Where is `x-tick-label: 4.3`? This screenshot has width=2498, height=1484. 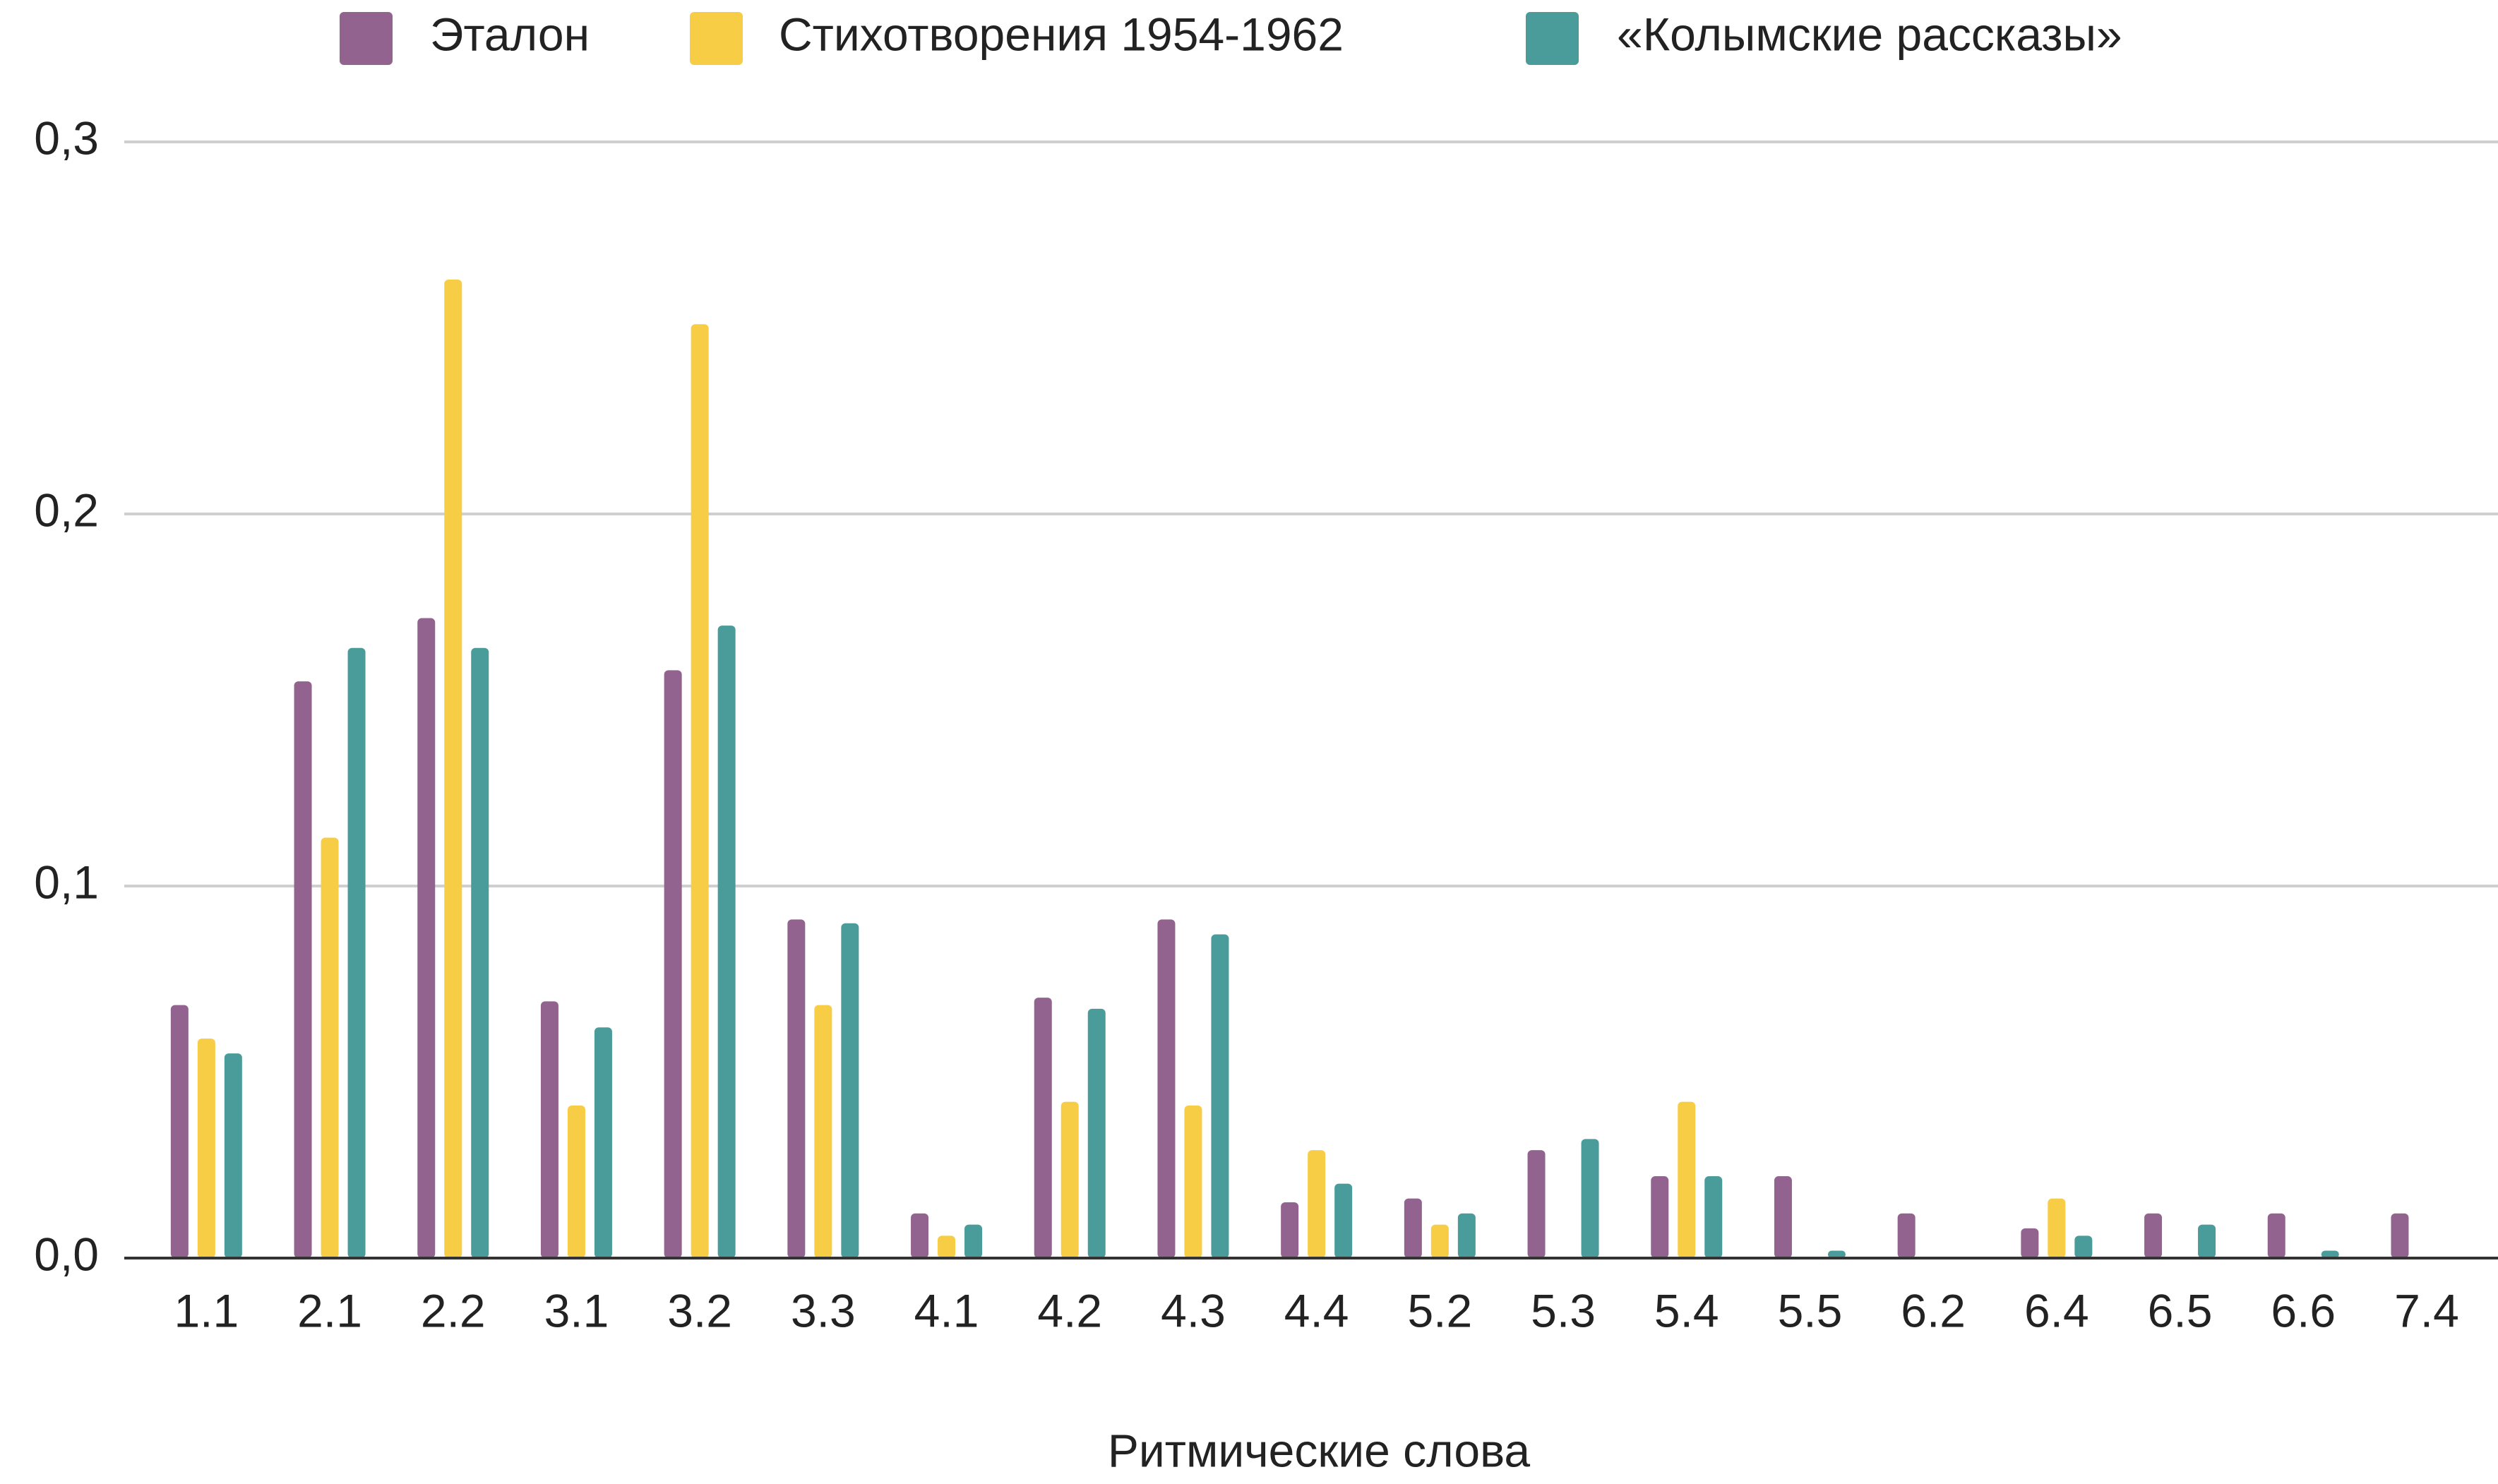
x-tick-label: 4.3 is located at coordinates (1193, 1310).